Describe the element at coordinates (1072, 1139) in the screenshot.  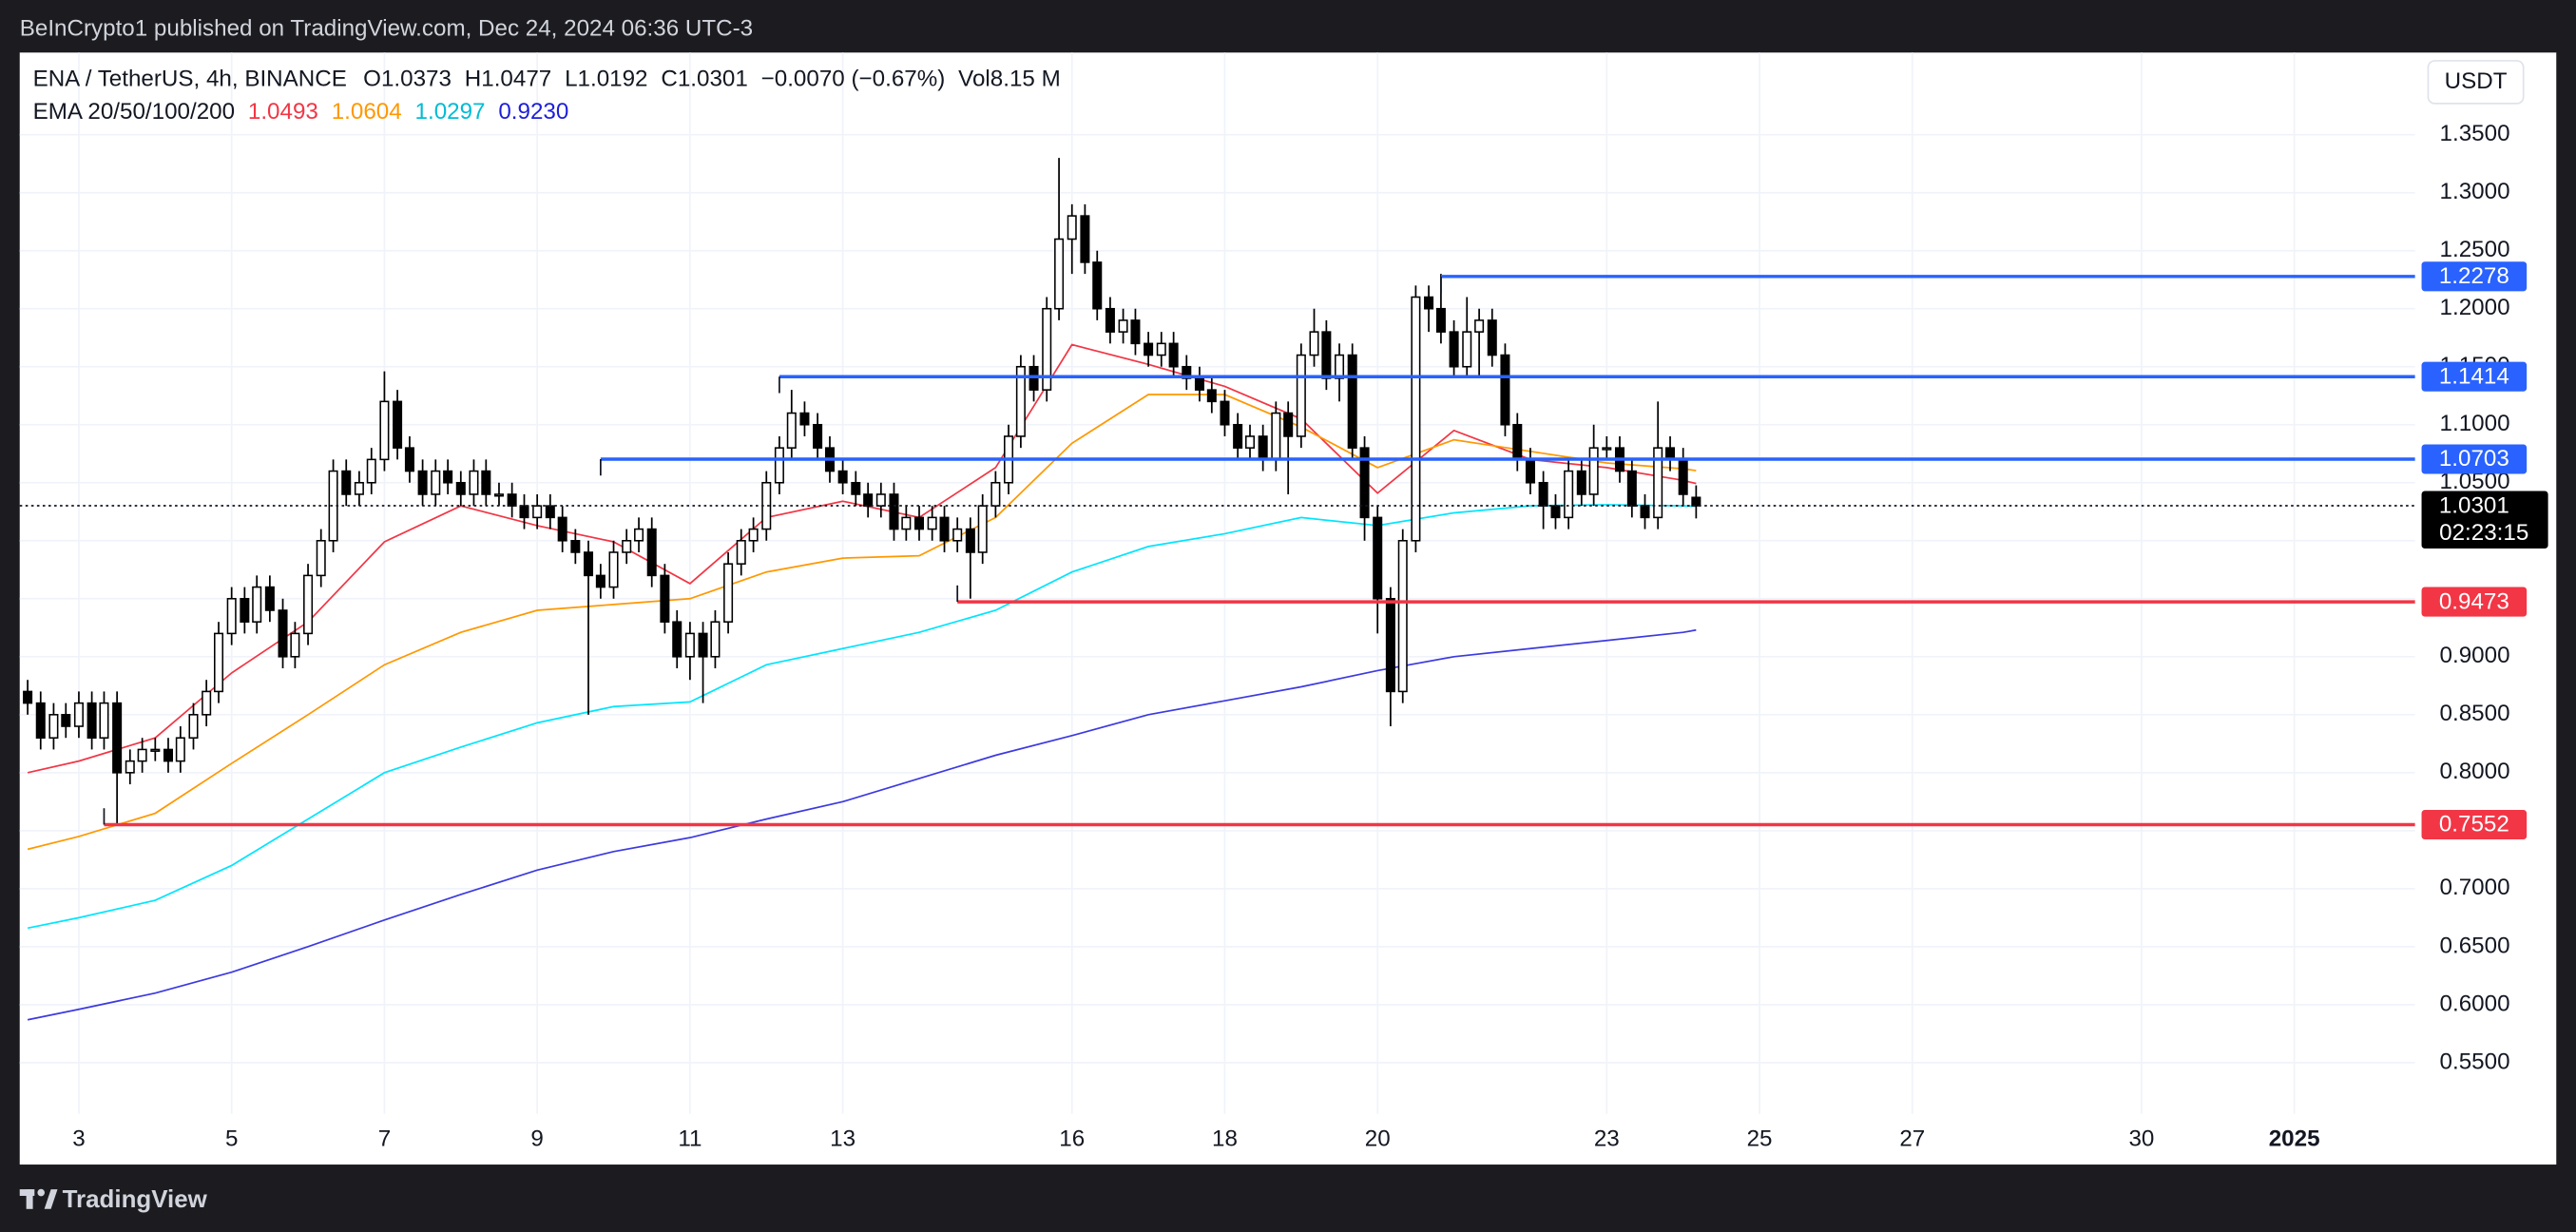
I see `x-tick-label: 16` at that location.